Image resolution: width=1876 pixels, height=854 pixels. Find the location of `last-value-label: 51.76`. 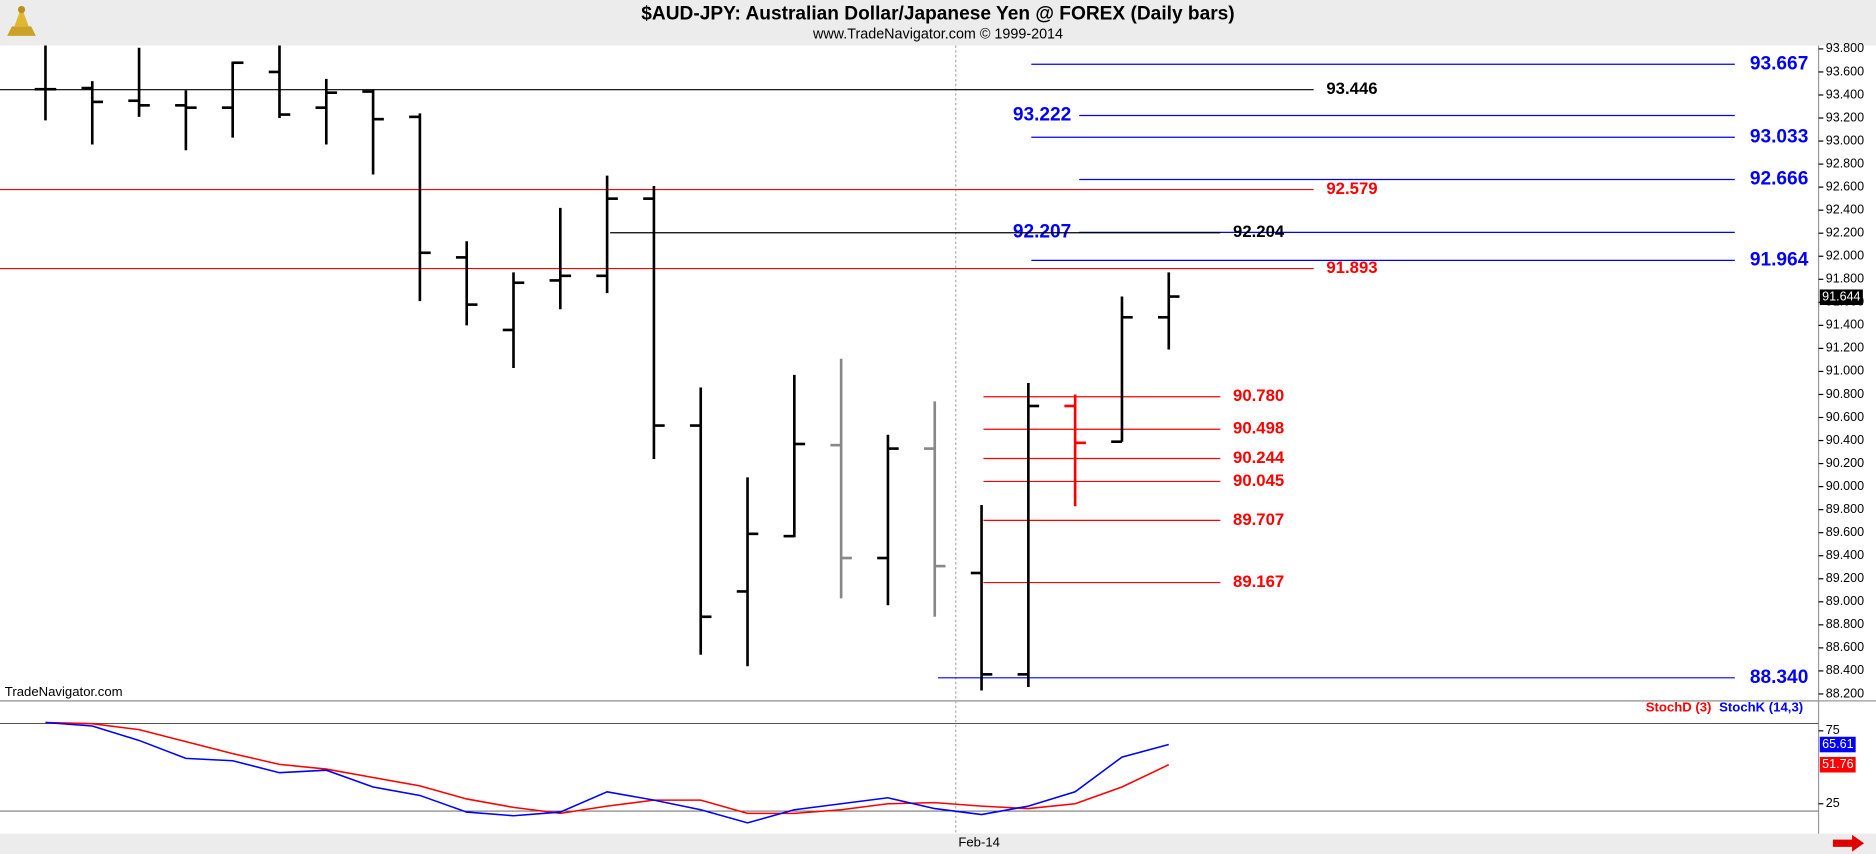

last-value-label: 51.76 is located at coordinates (1837, 764).